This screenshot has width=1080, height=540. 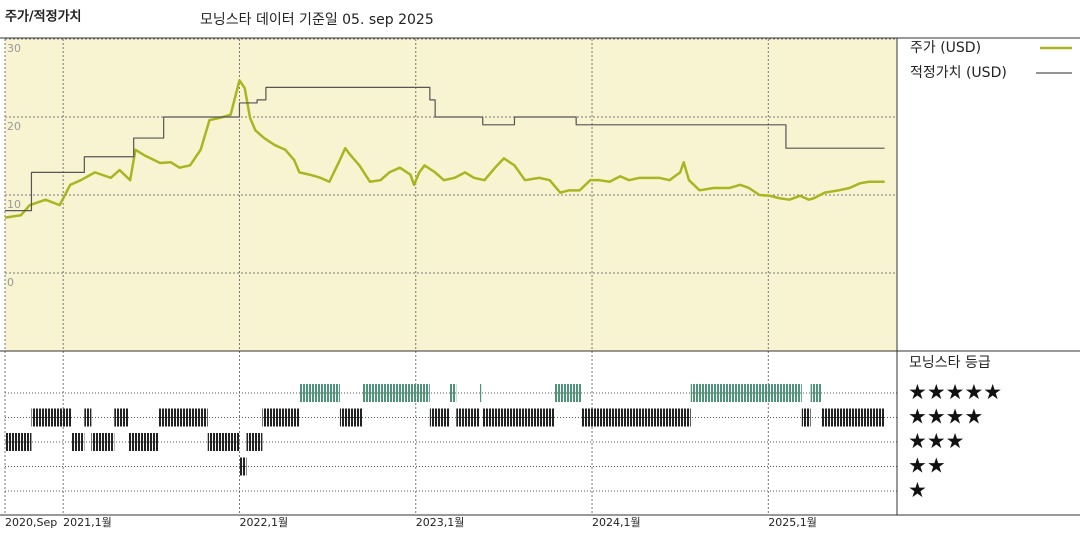 I want to click on y-tick-label: 20, so click(x=14, y=126).